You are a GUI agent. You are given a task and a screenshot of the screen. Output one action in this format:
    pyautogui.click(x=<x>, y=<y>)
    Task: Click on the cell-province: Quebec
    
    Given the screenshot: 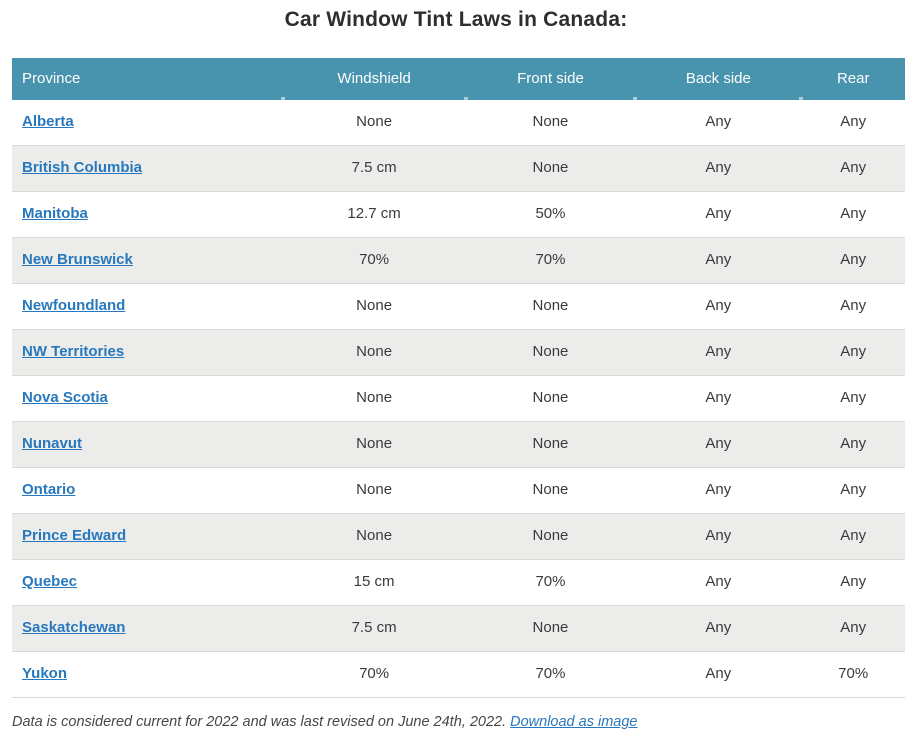 What is the action you would take?
    pyautogui.click(x=147, y=582)
    